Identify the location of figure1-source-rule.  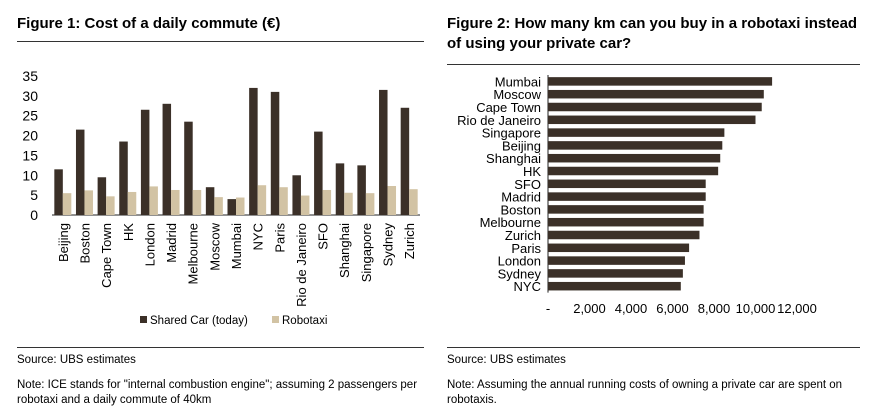
(220, 347).